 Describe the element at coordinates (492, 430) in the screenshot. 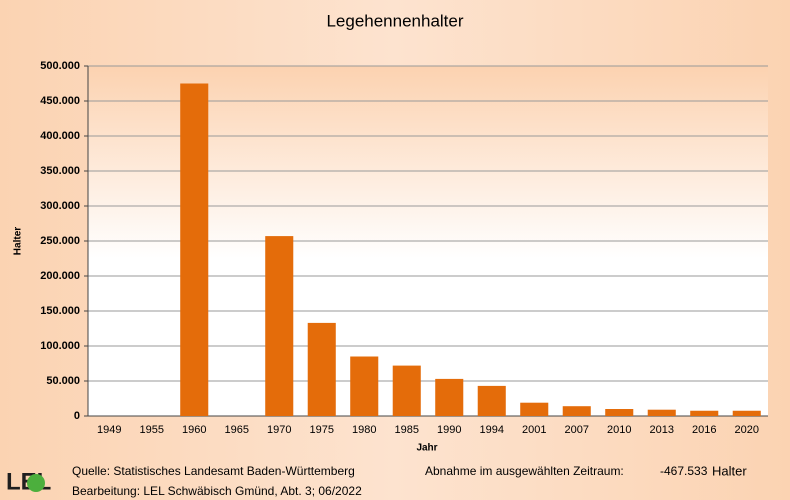

I see `x-tick-label: 1994` at that location.